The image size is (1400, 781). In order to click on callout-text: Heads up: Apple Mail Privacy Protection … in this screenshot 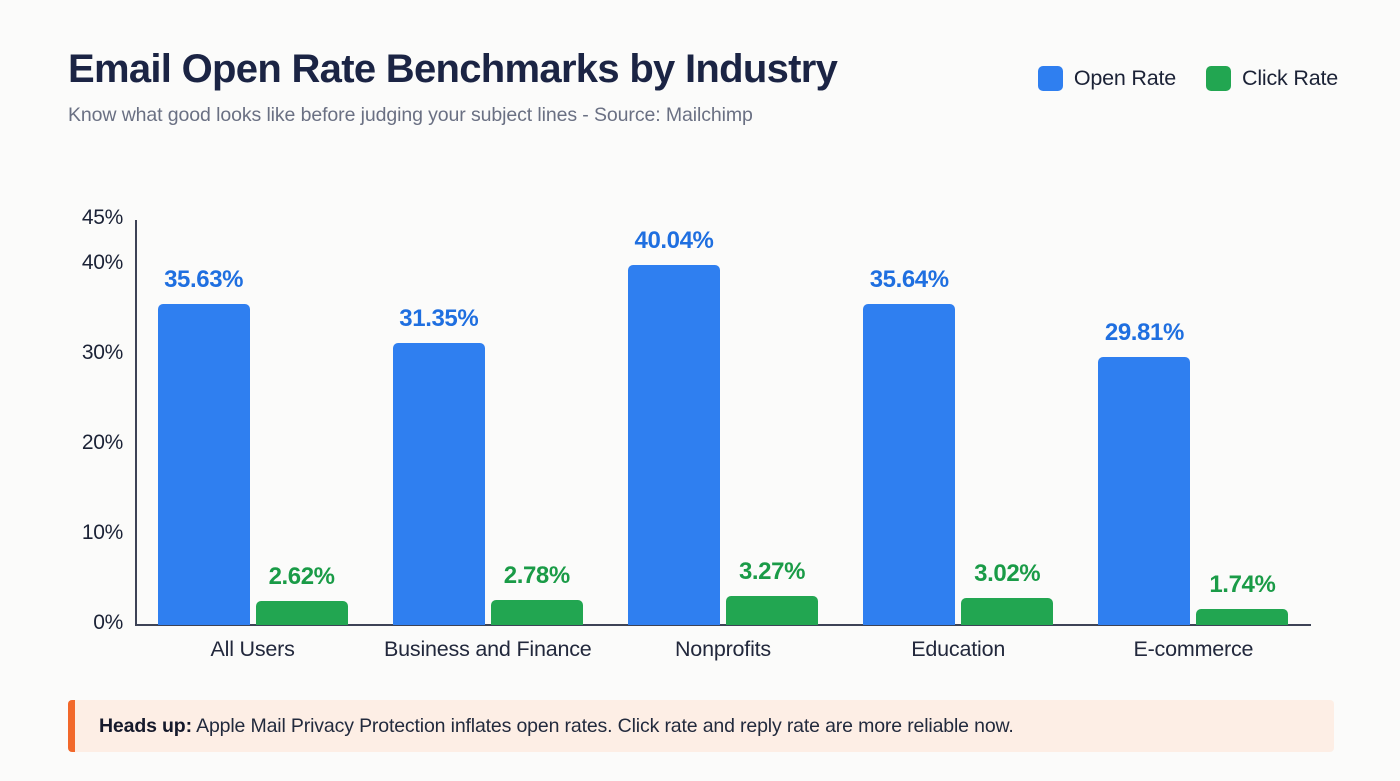, I will do `click(544, 726)`.